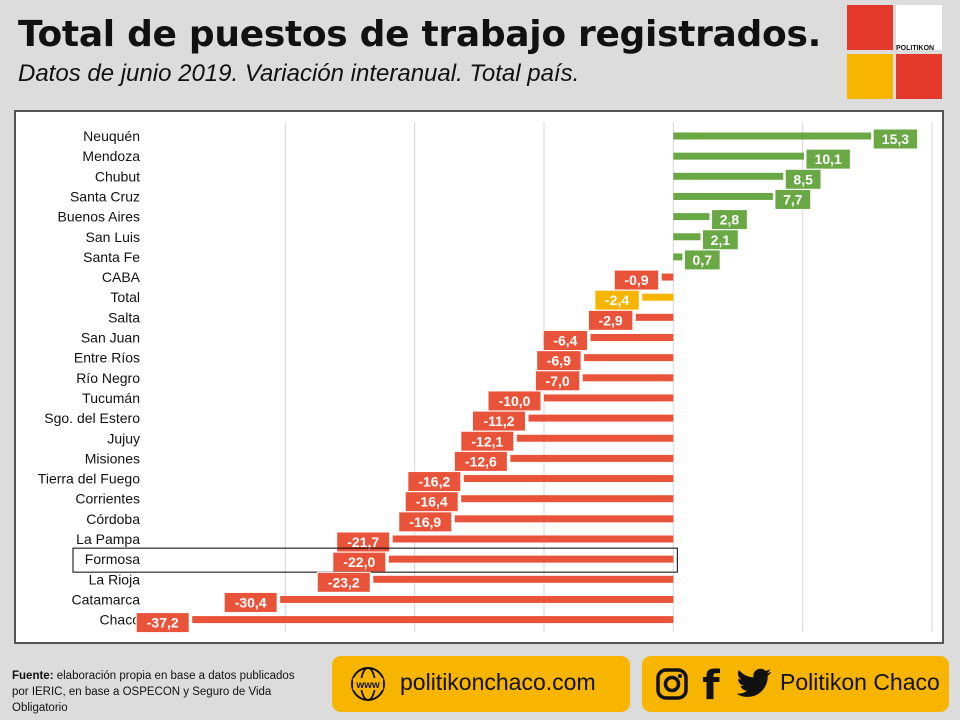 The width and height of the screenshot is (960, 720). I want to click on value-label: -11,2, so click(498, 421).